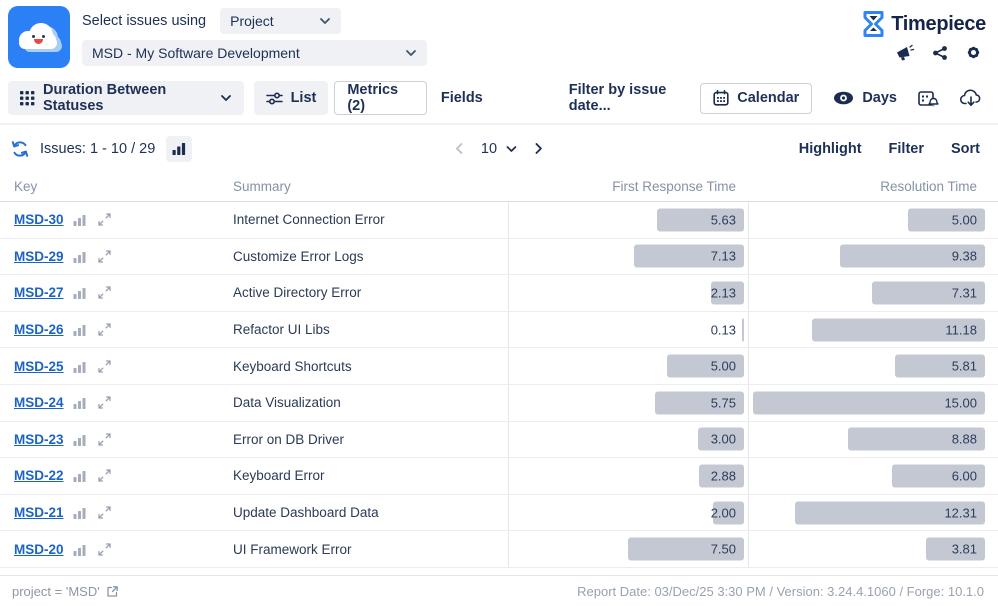 The height and width of the screenshot is (606, 998). I want to click on announcements-icon, so click(905, 52).